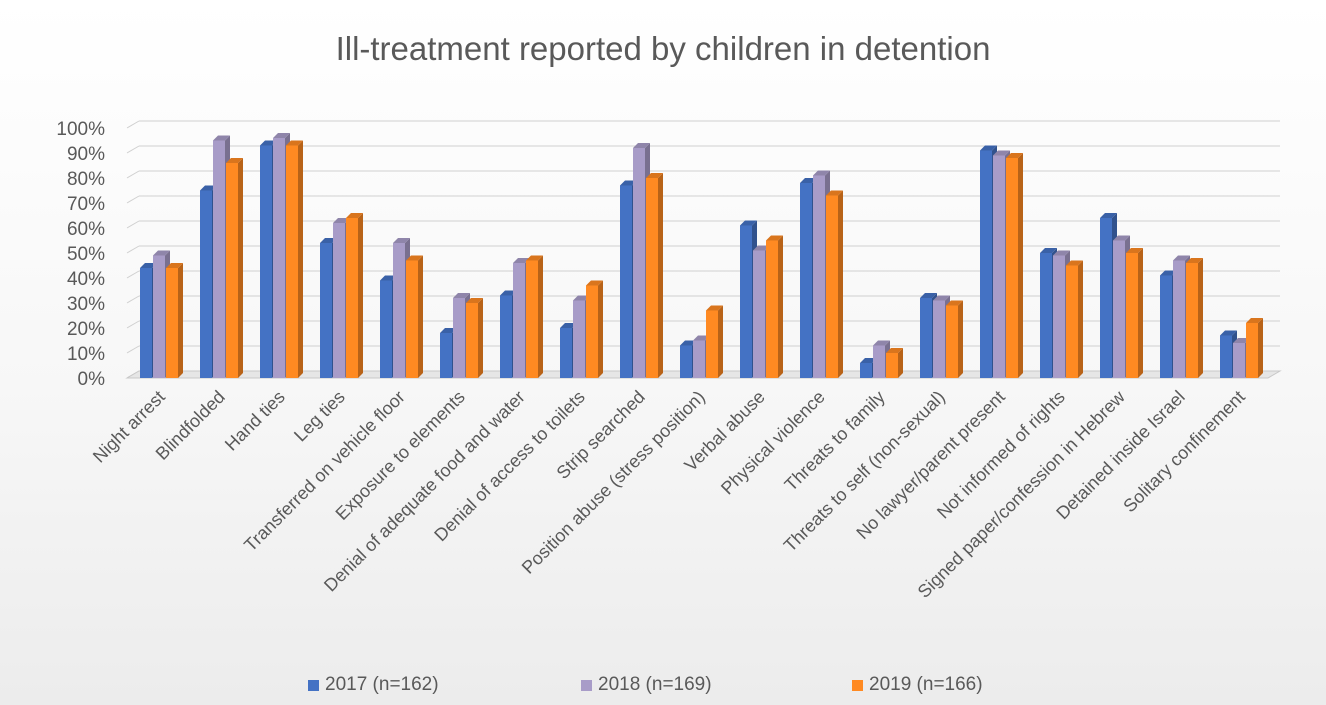 This screenshot has height=705, width=1326. I want to click on y-tick-label: 80%, so click(86, 179).